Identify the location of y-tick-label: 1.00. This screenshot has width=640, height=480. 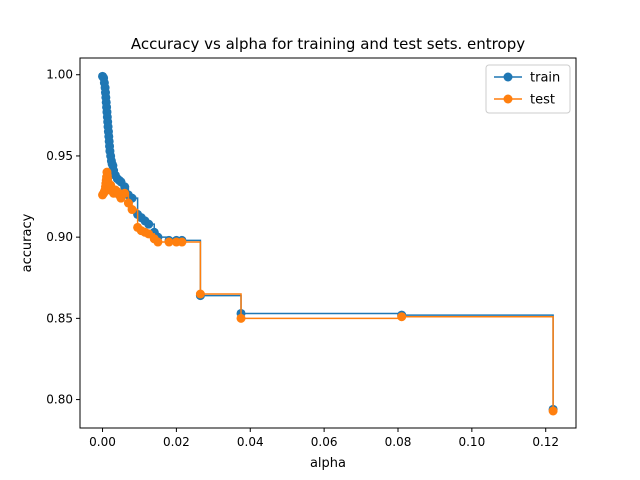
(59, 75).